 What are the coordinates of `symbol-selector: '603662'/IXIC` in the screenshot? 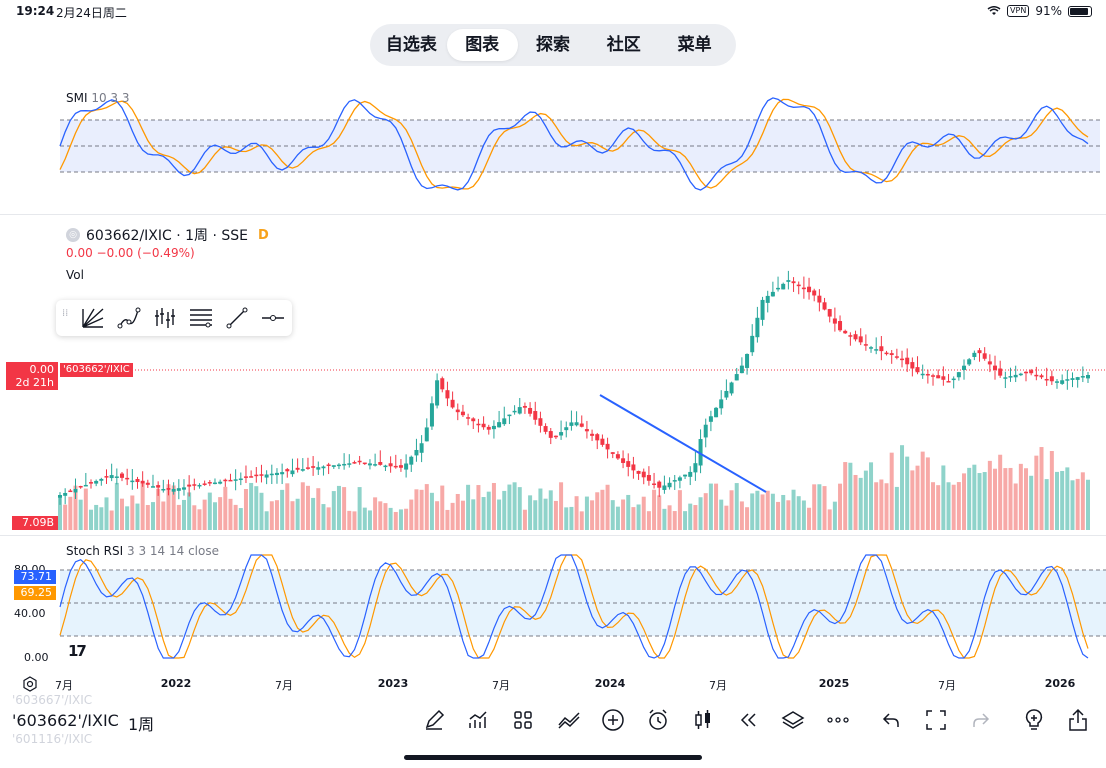 It's located at (65, 720).